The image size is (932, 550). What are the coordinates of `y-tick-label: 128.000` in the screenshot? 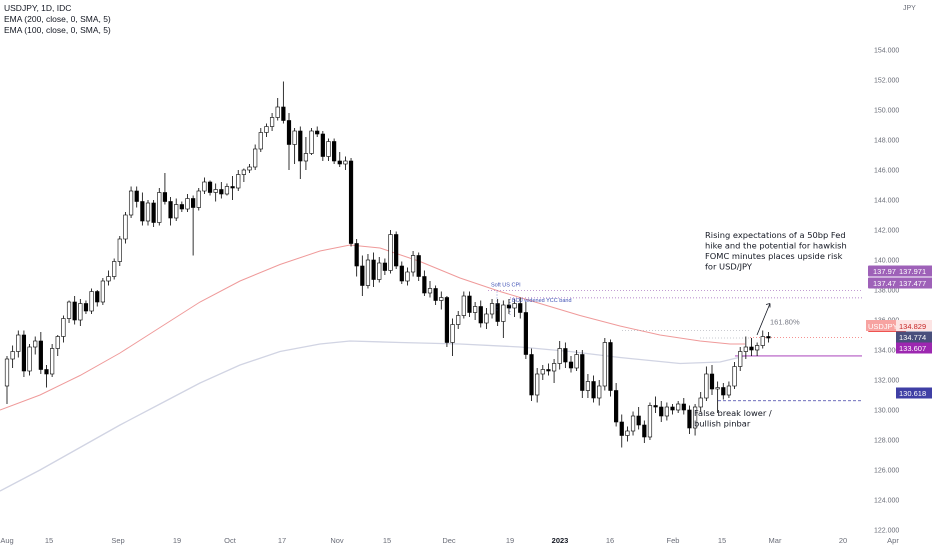 It's located at (886, 441).